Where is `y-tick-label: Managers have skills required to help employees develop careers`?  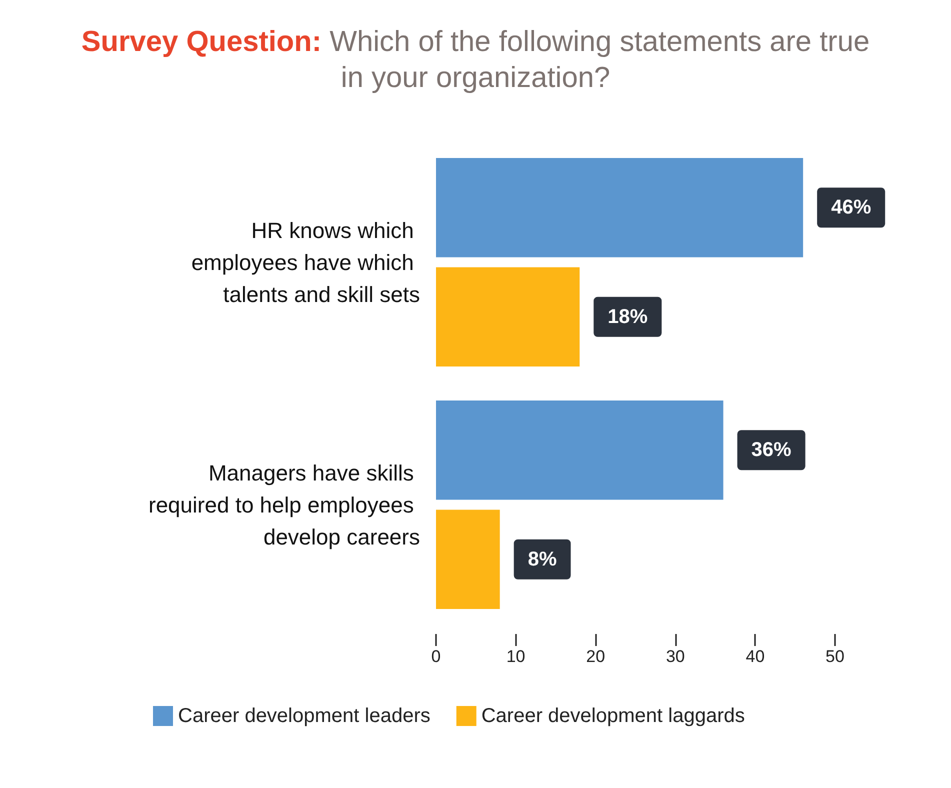
y-tick-label: Managers have skills required to help employees develop careers is located at coordinates (284, 505).